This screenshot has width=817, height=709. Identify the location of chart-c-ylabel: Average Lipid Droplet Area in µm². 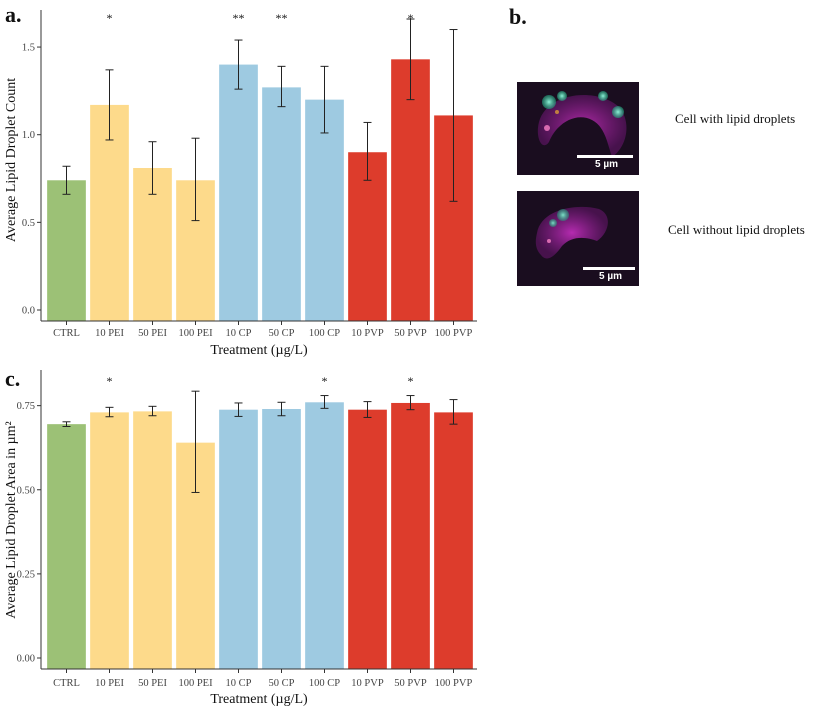
(11, 519).